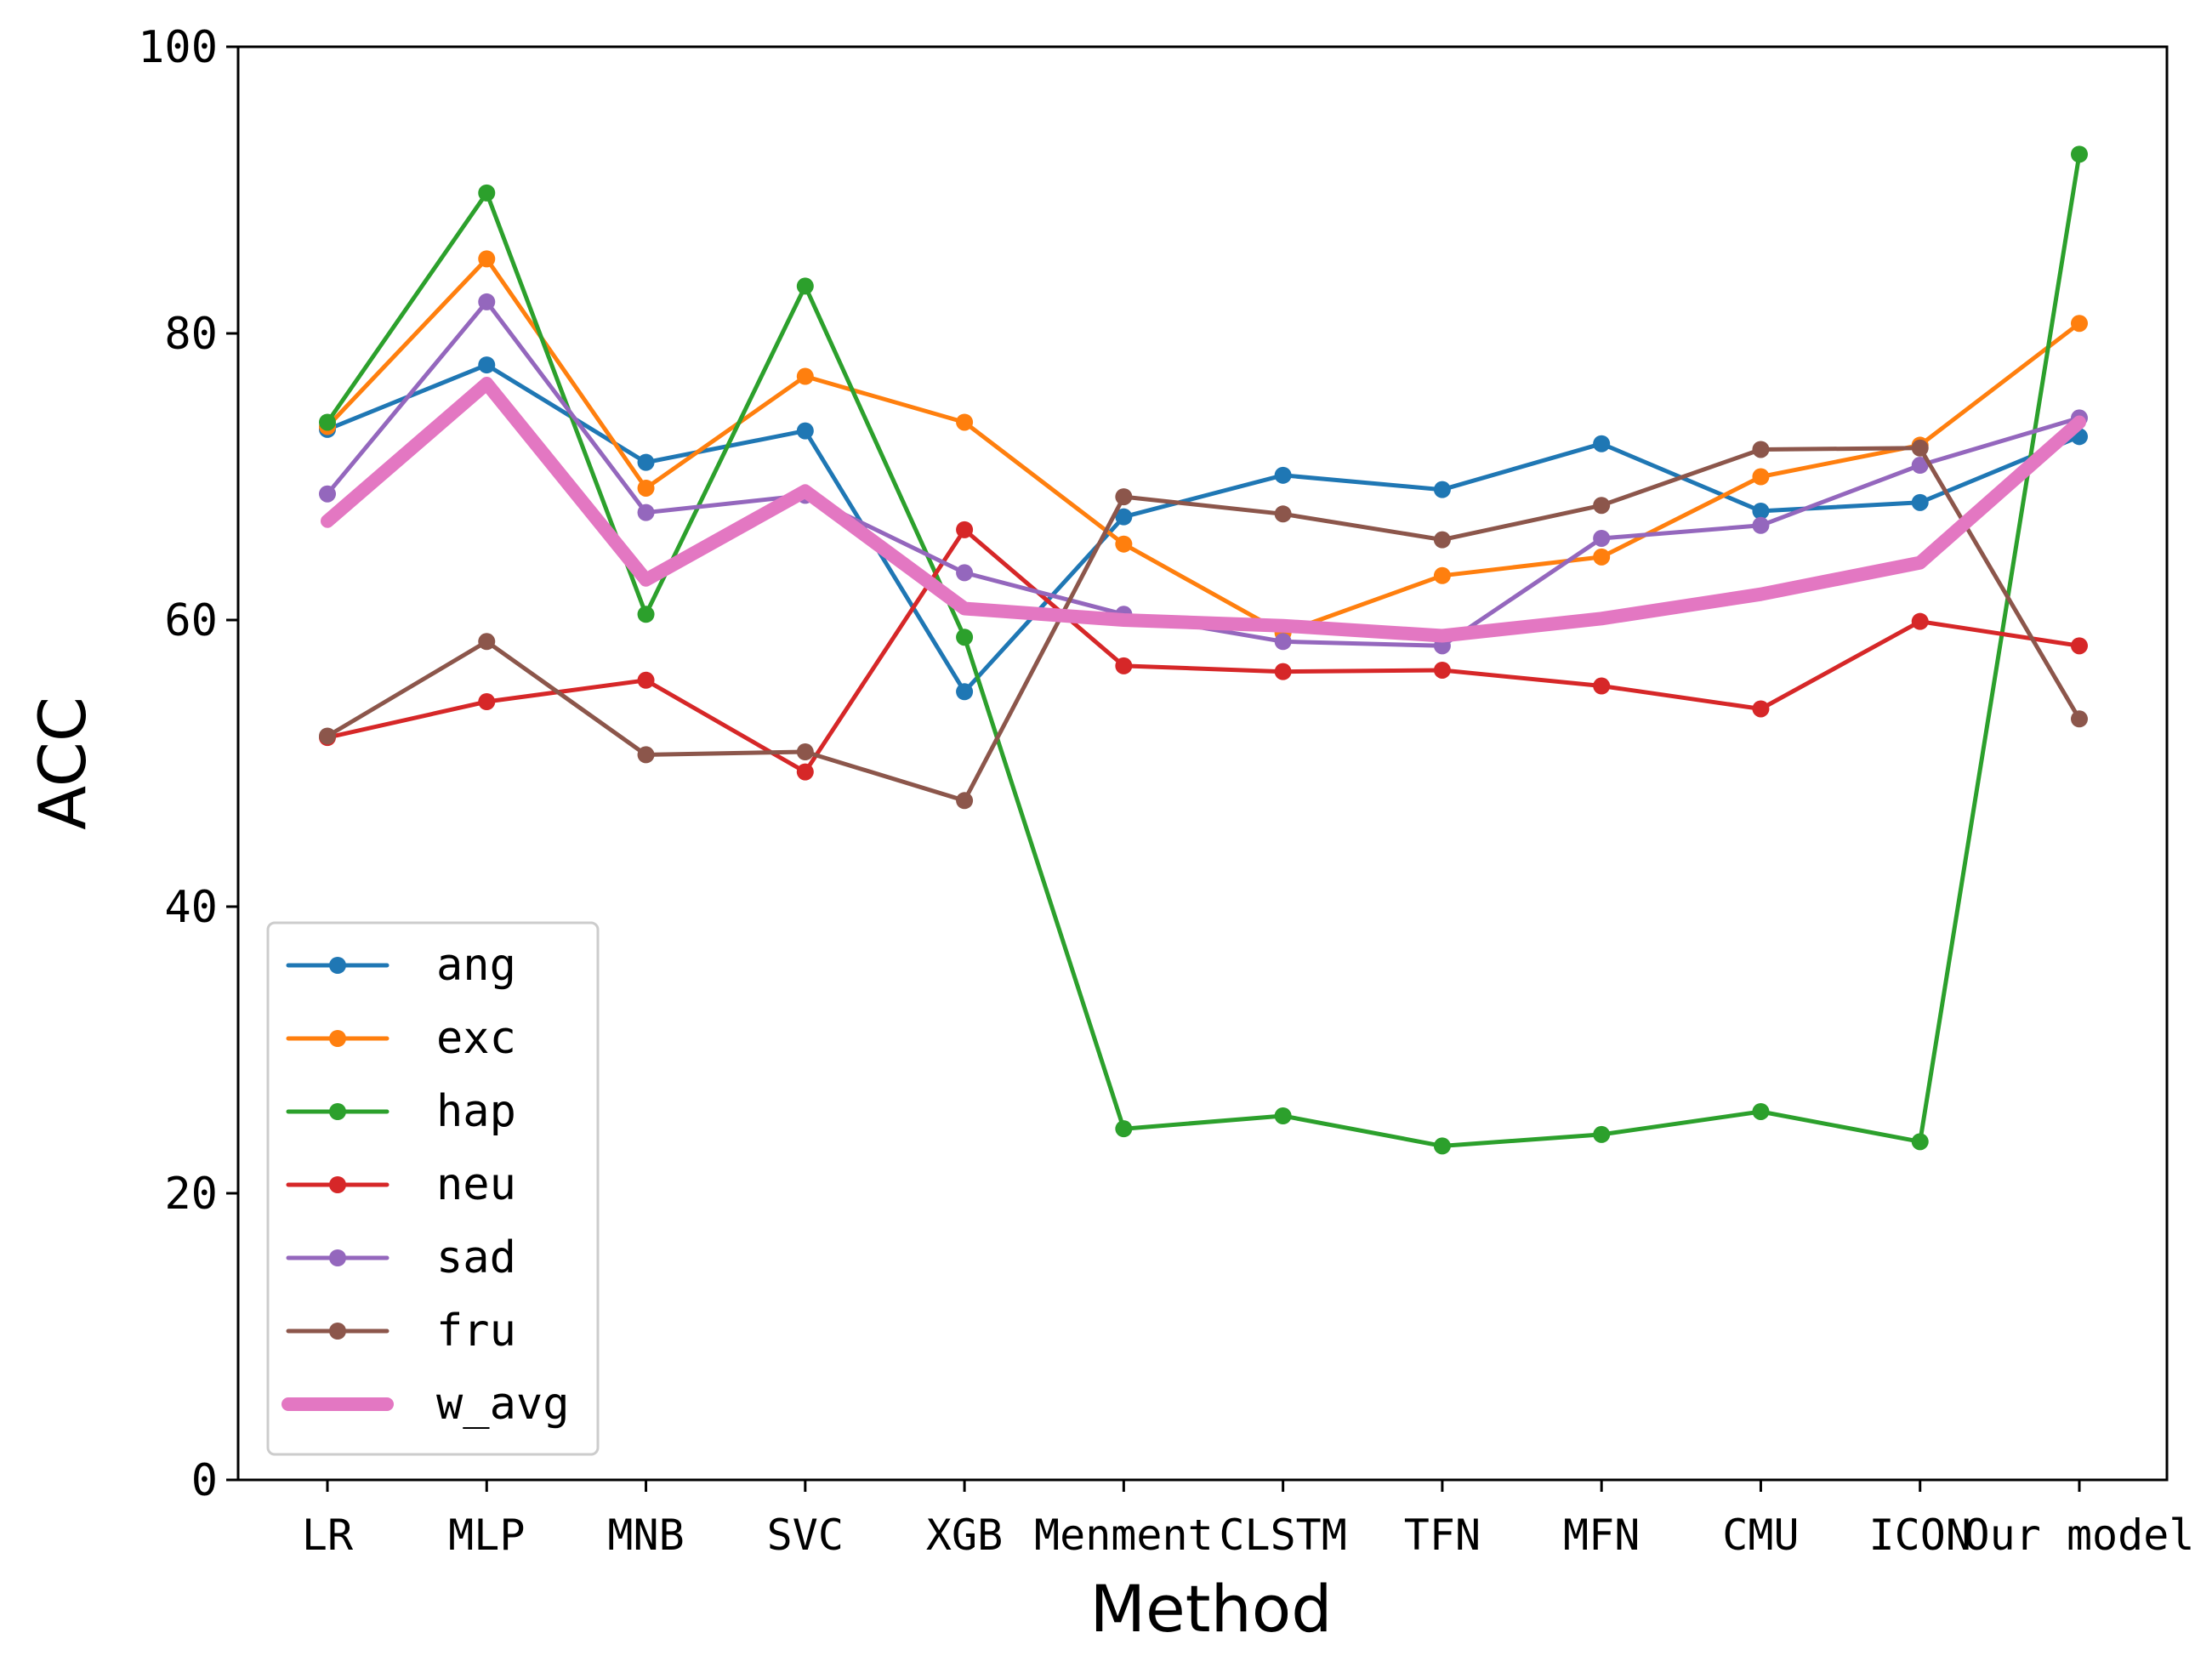  What do you see at coordinates (964, 1536) in the screenshot?
I see `x-tick-label: XGB` at bounding box center [964, 1536].